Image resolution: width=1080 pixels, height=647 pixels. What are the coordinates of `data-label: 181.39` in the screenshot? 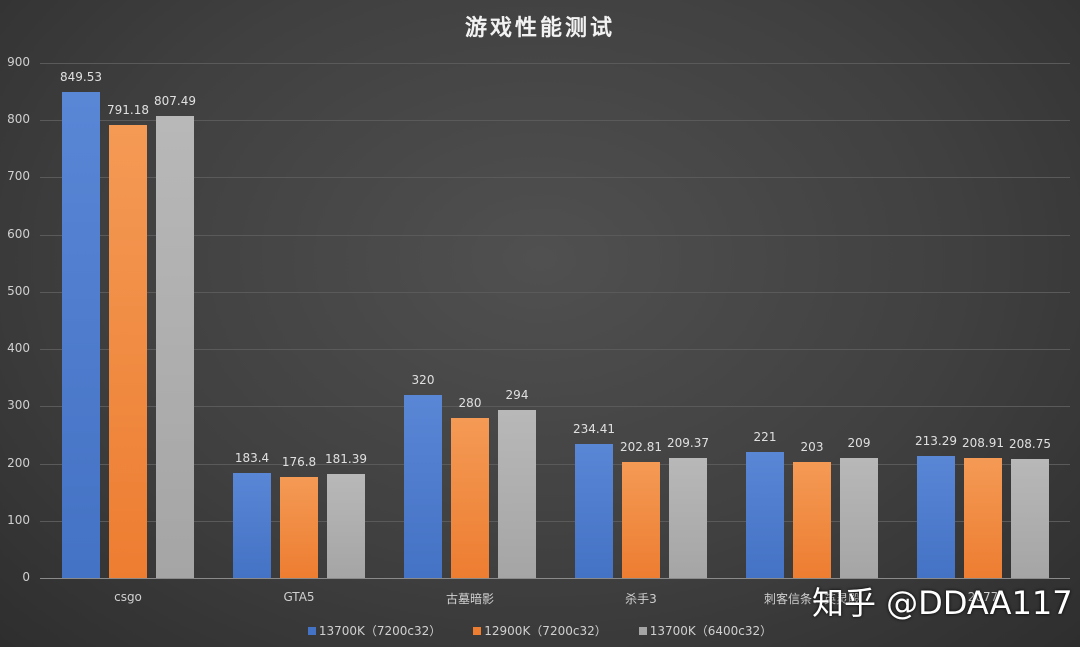 It's located at (346, 459).